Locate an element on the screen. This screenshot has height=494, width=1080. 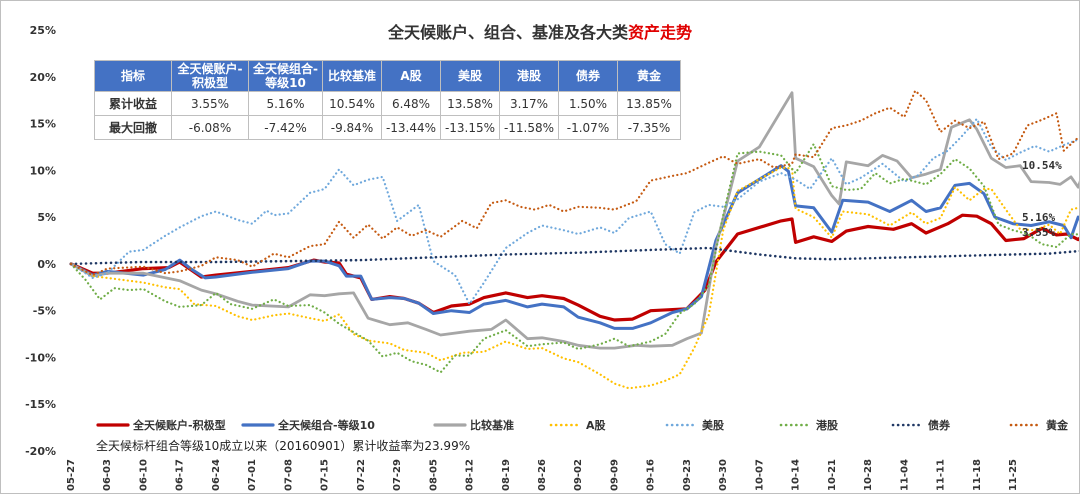
y-tick-label: -10% is located at coordinates (40, 357).